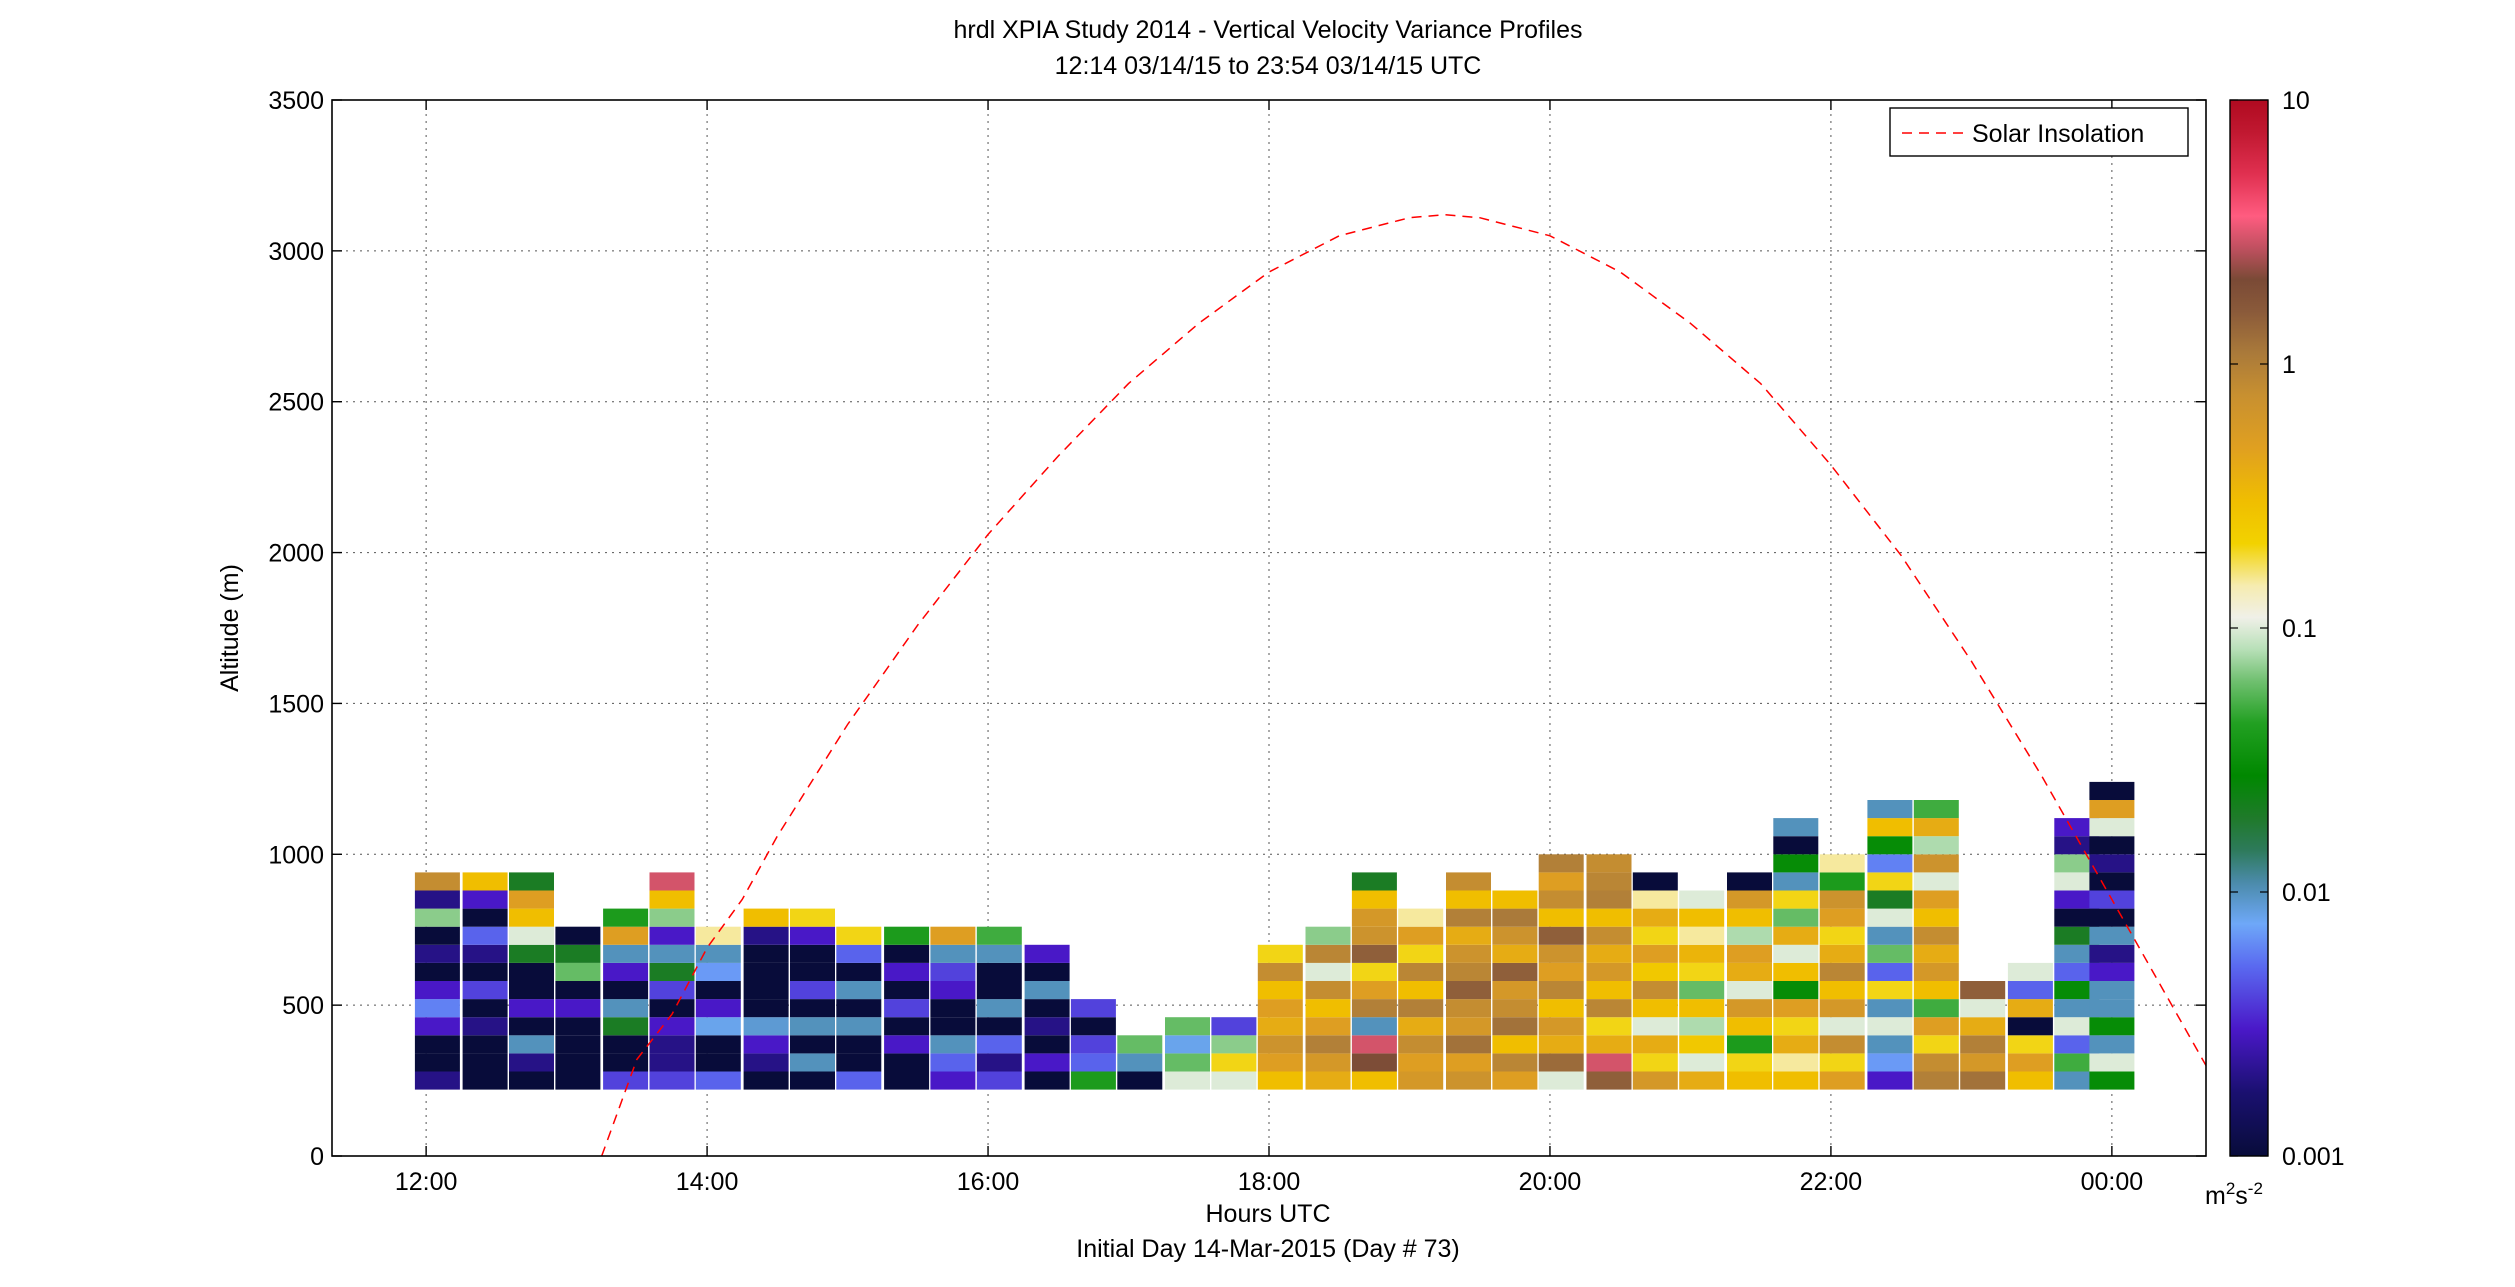 Image resolution: width=2515 pixels, height=1287 pixels. I want to click on y-tick-label: 3000, so click(296, 252).